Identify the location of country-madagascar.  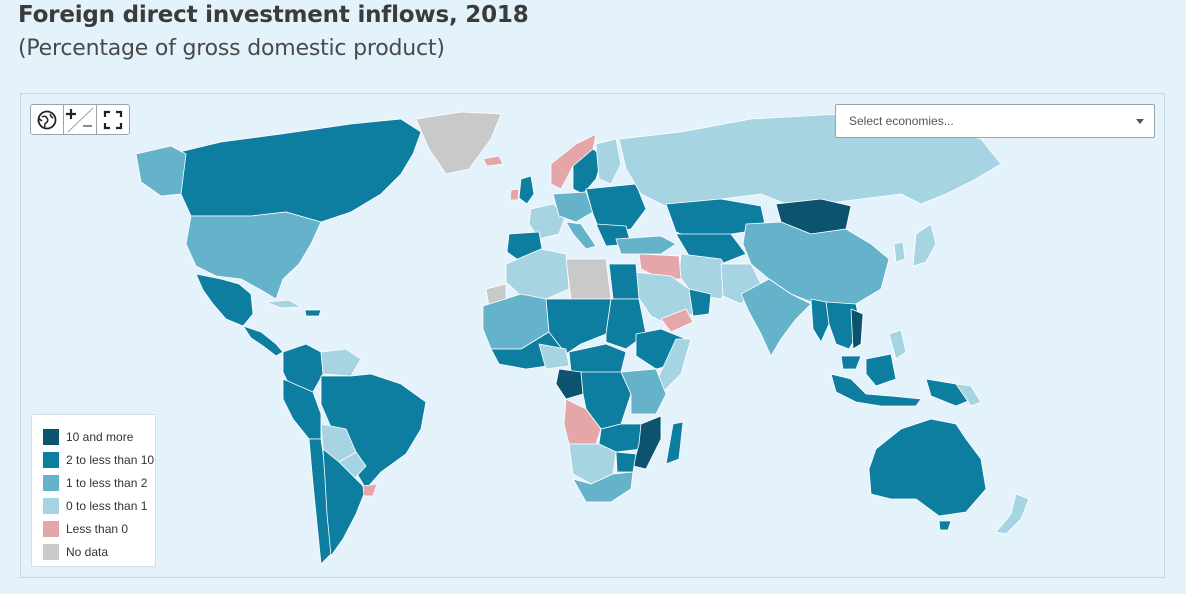
(674, 443).